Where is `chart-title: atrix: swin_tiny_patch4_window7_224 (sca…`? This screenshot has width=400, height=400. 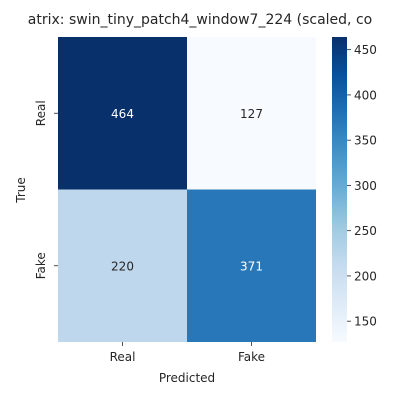 chart-title: atrix: swin_tiny_patch4_window7_224 (sca… is located at coordinates (200, 20).